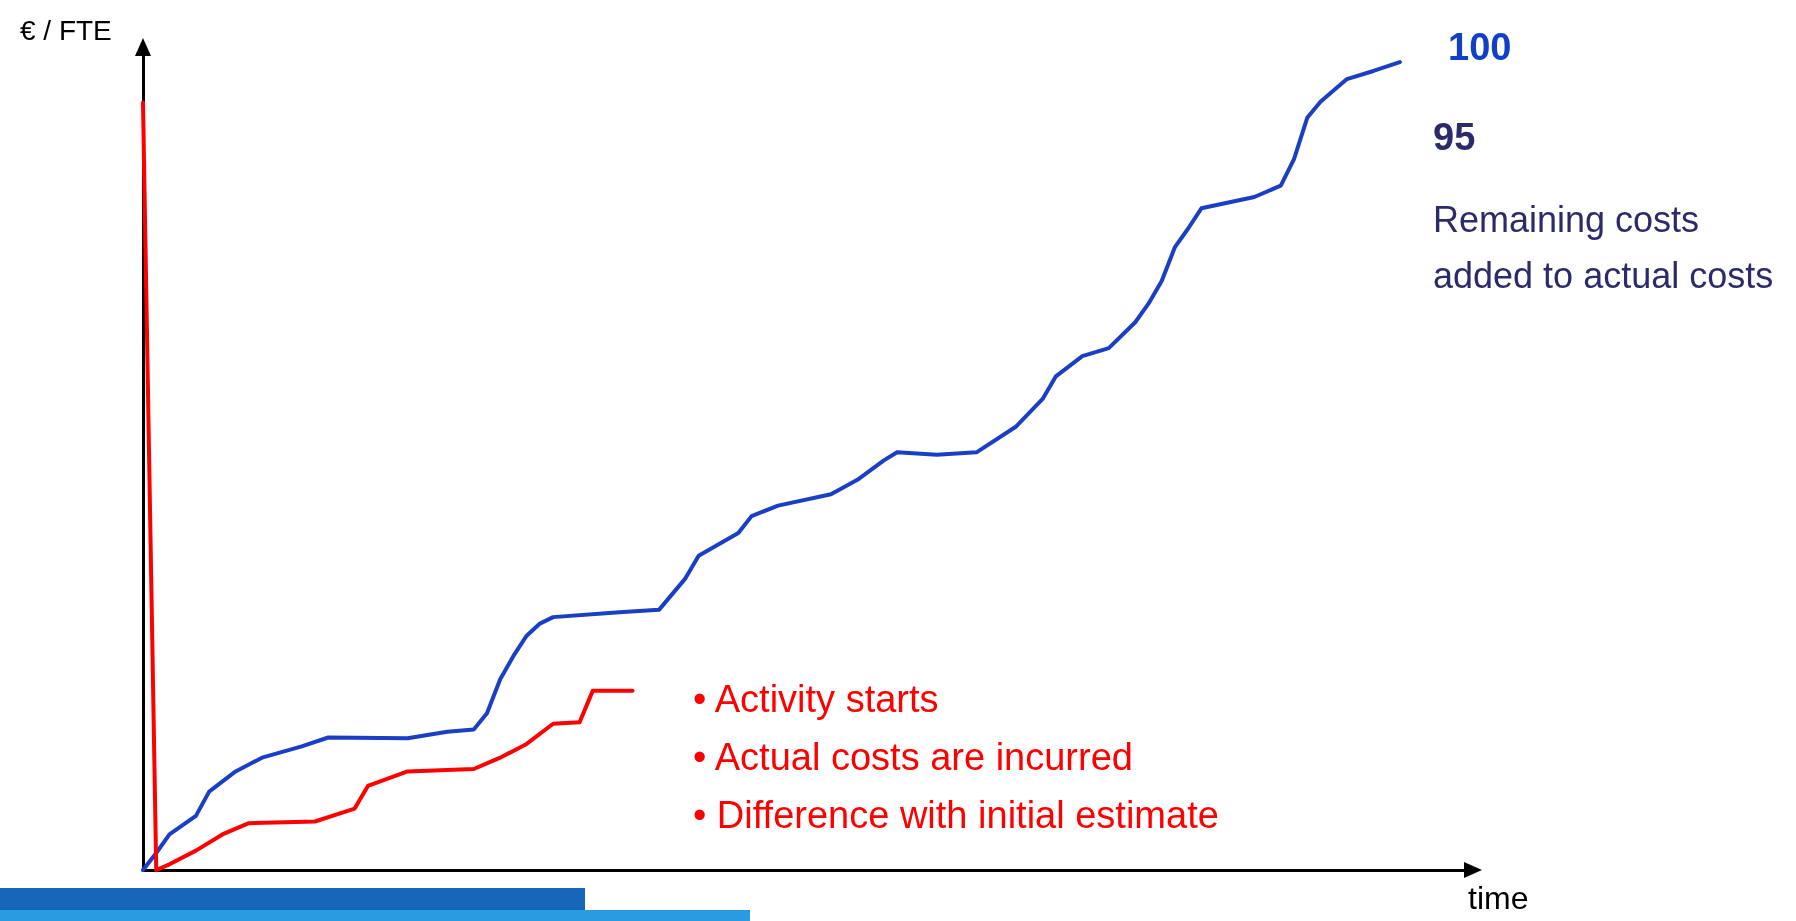 The image size is (1796, 921). Describe the element at coordinates (1498, 898) in the screenshot. I see `x-axis-title: time` at that location.